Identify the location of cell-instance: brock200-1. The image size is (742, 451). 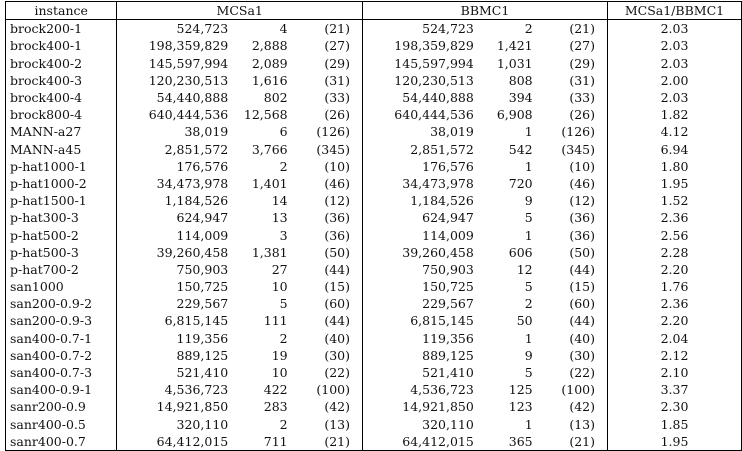
(46, 29).